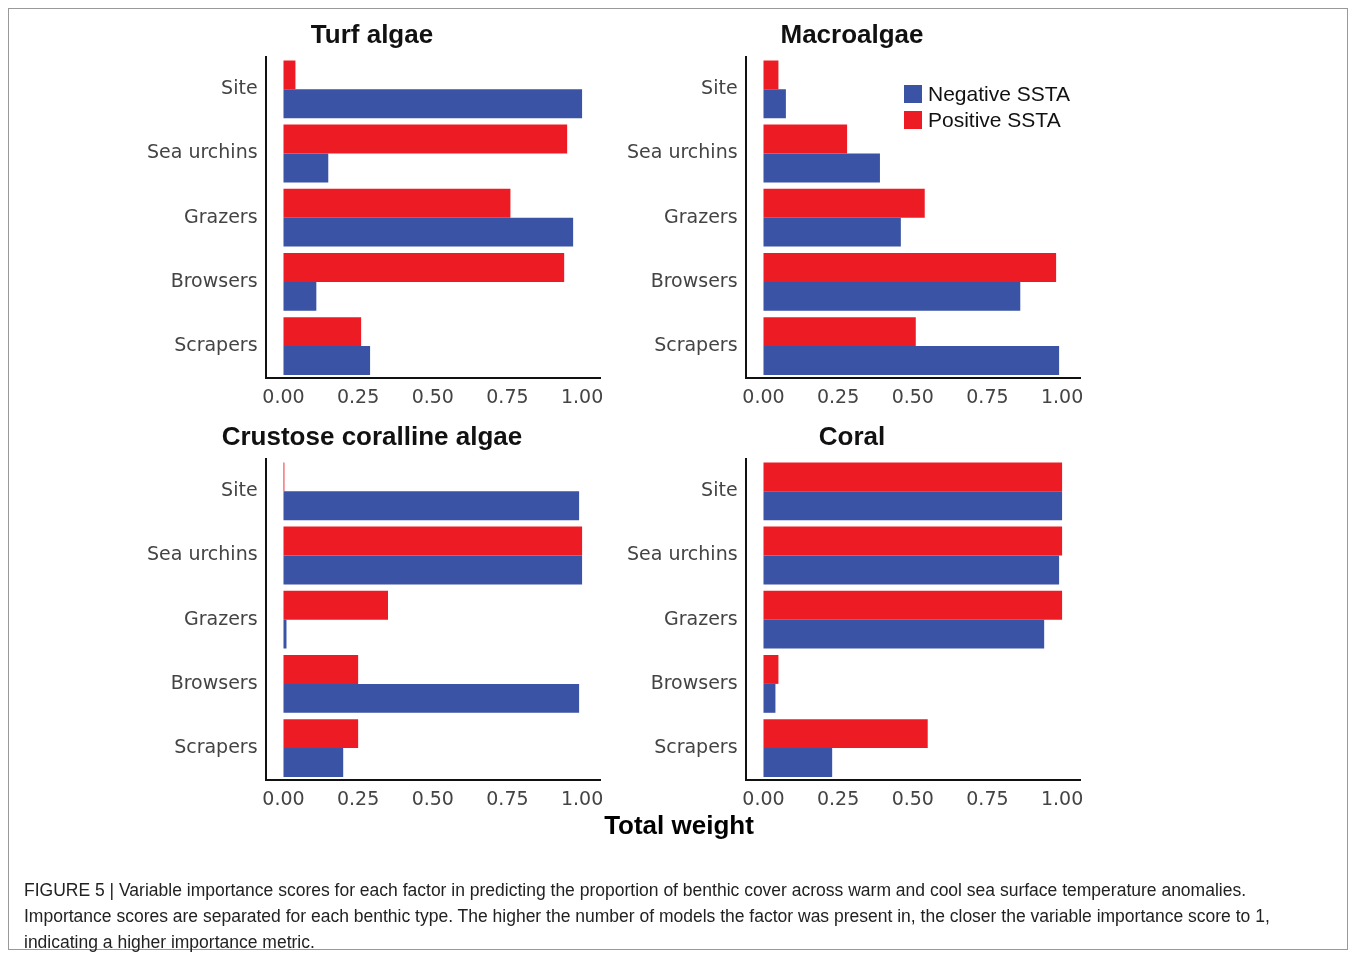 The width and height of the screenshot is (1358, 959). I want to click on chart-title: Crustose coralline algae, so click(372, 435).